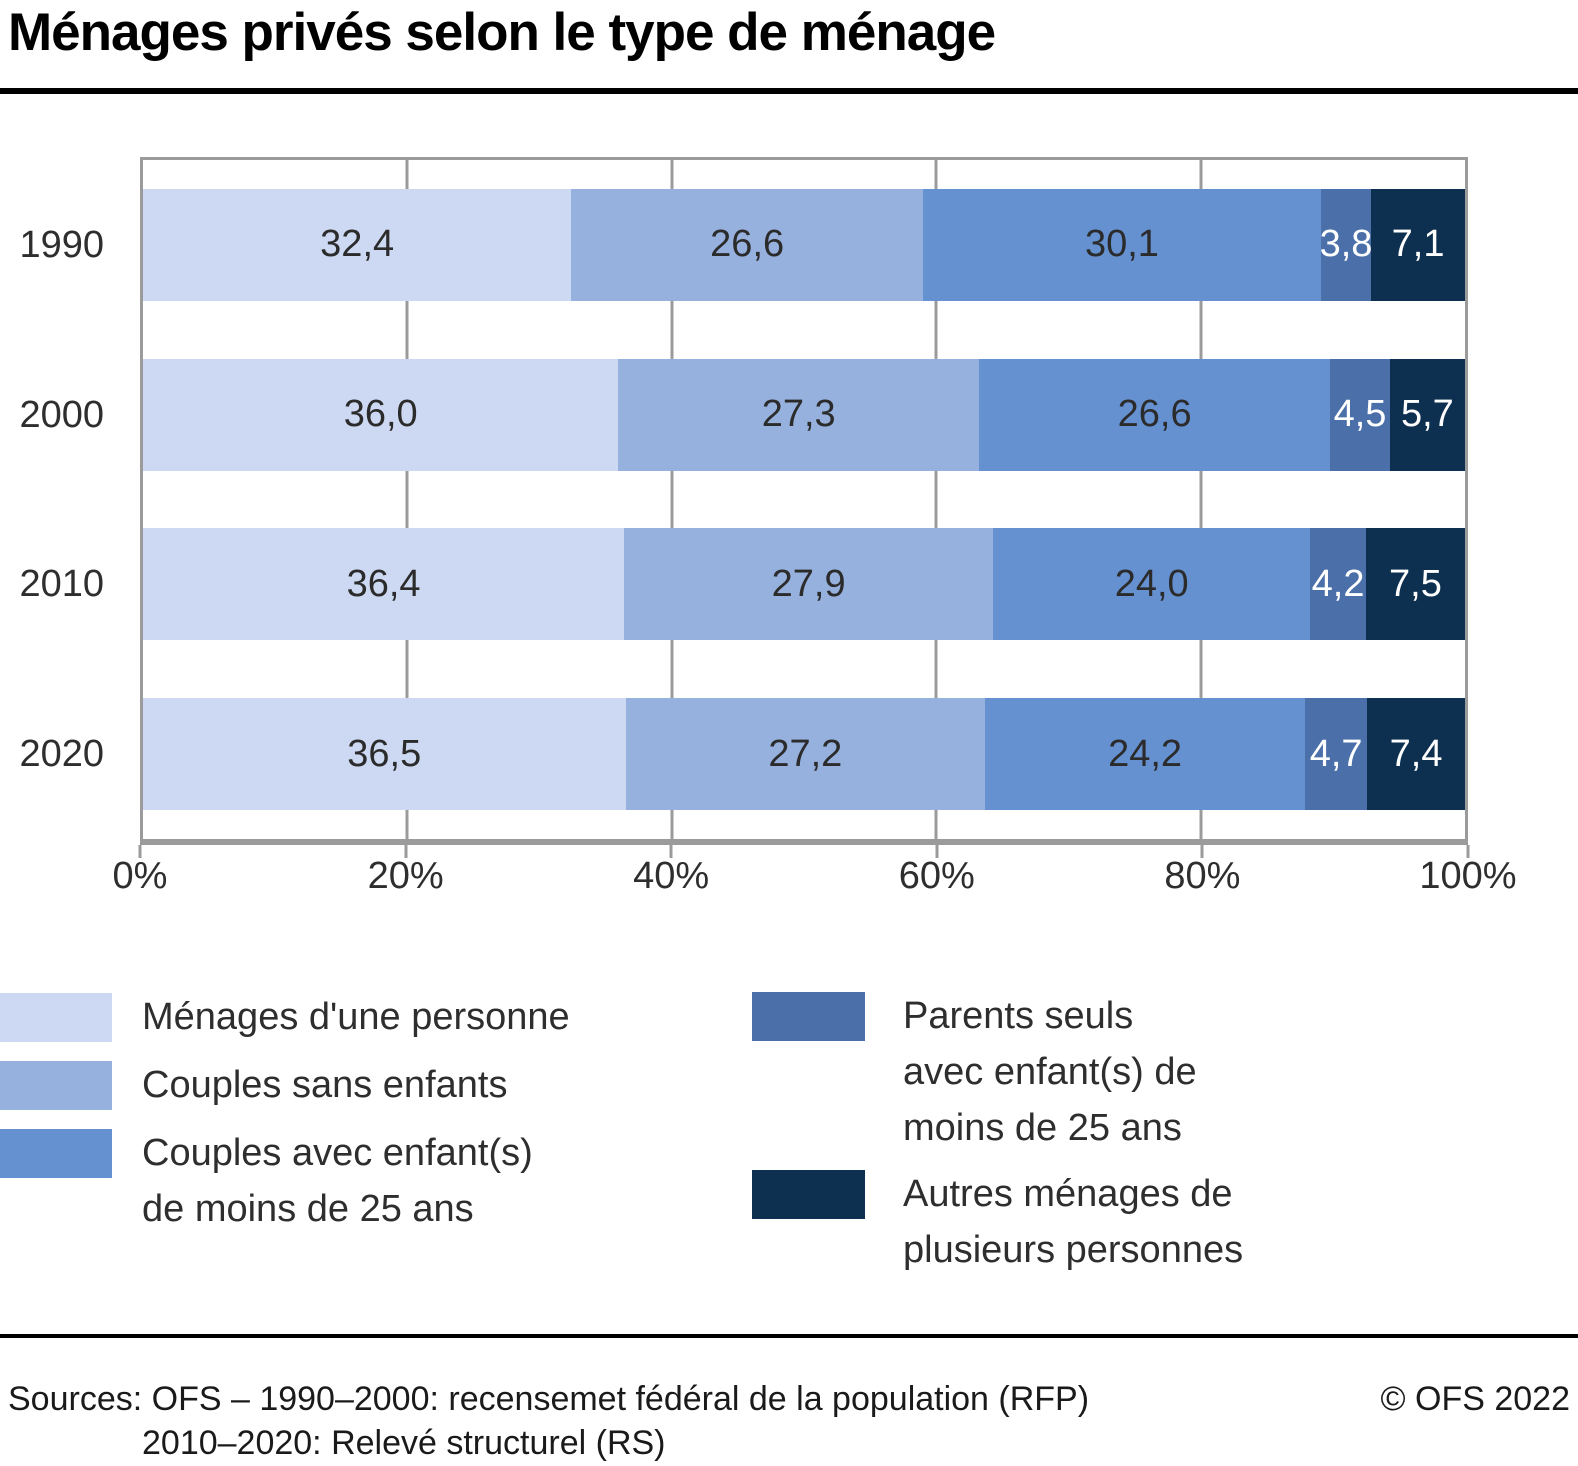 The height and width of the screenshot is (1466, 1578). What do you see at coordinates (1202, 876) in the screenshot?
I see `x-axis-tick-label: 80%` at bounding box center [1202, 876].